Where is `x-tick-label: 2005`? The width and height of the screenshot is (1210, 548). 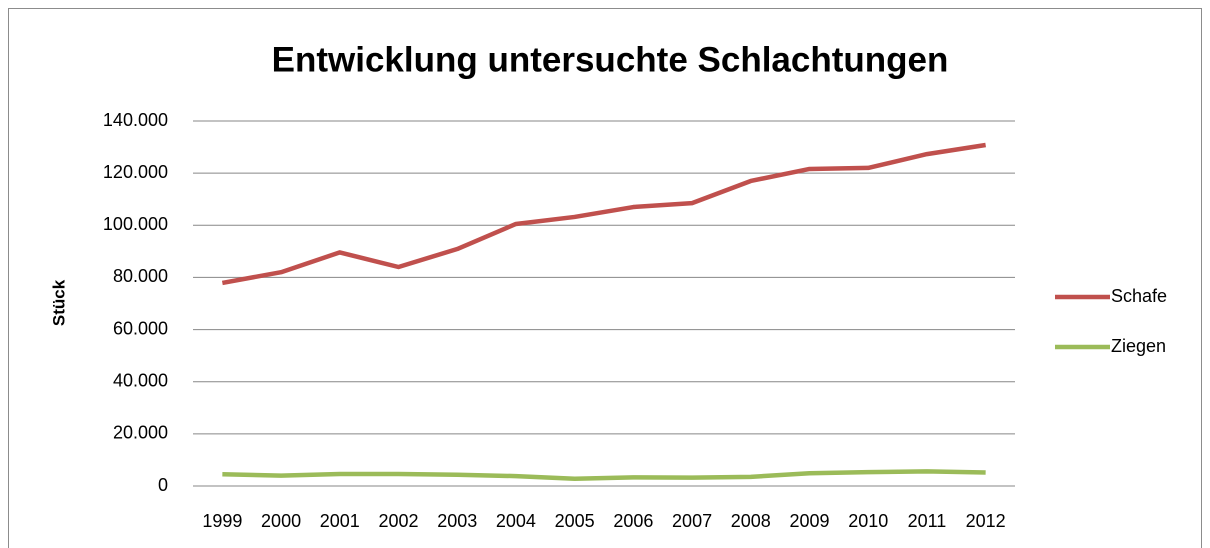
x-tick-label: 2005 is located at coordinates (575, 521).